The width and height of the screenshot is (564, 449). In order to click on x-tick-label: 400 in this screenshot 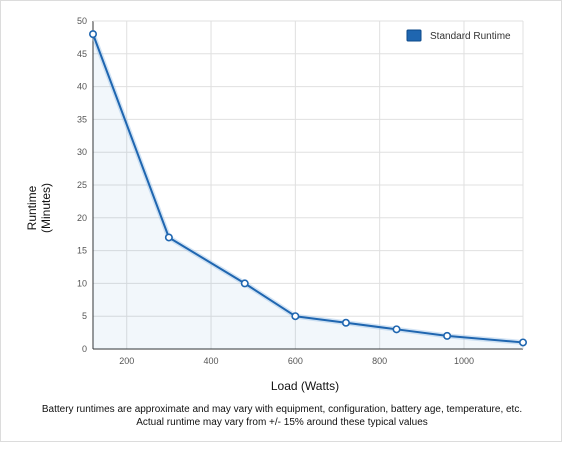, I will do `click(211, 361)`.